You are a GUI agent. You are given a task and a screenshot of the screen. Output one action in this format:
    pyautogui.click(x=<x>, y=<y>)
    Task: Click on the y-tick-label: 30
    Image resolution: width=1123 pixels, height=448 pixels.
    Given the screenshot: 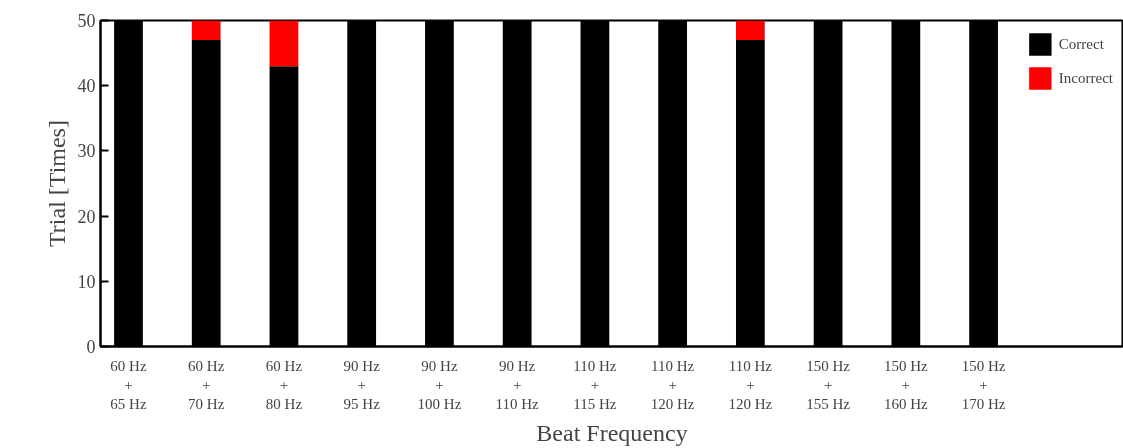 What is the action you would take?
    pyautogui.click(x=86, y=151)
    